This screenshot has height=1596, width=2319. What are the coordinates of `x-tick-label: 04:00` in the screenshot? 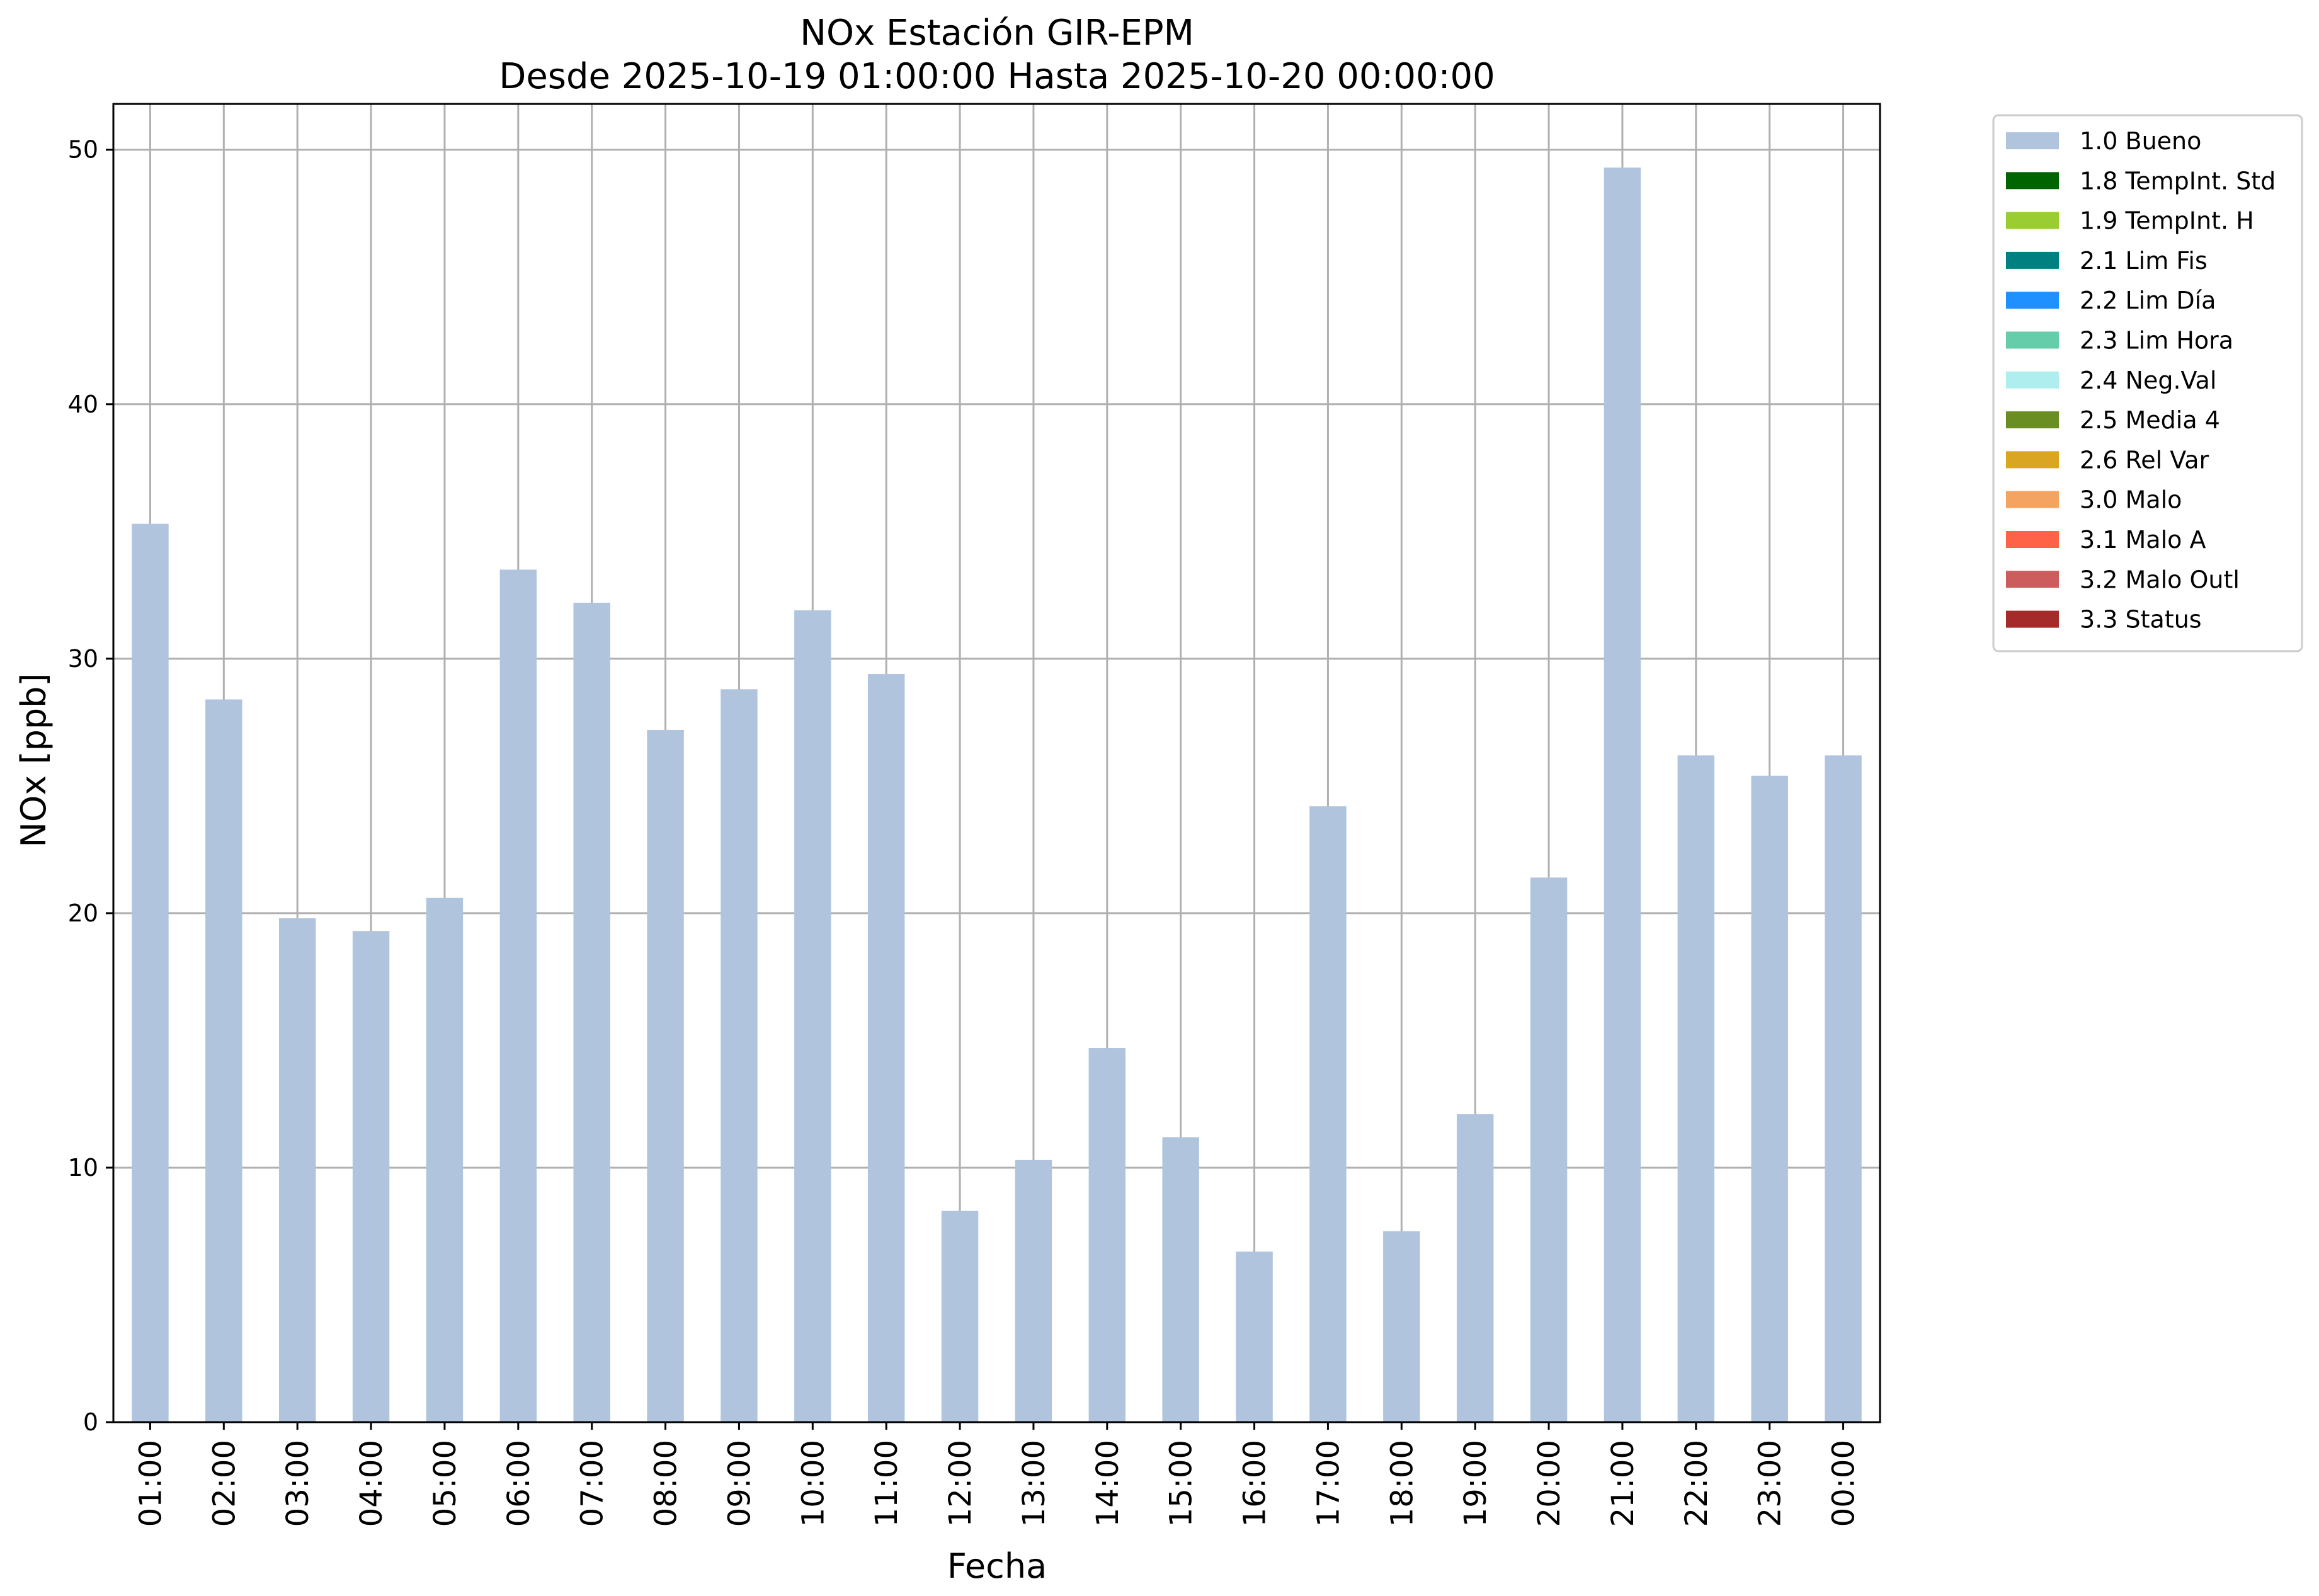 It's located at (371, 1483).